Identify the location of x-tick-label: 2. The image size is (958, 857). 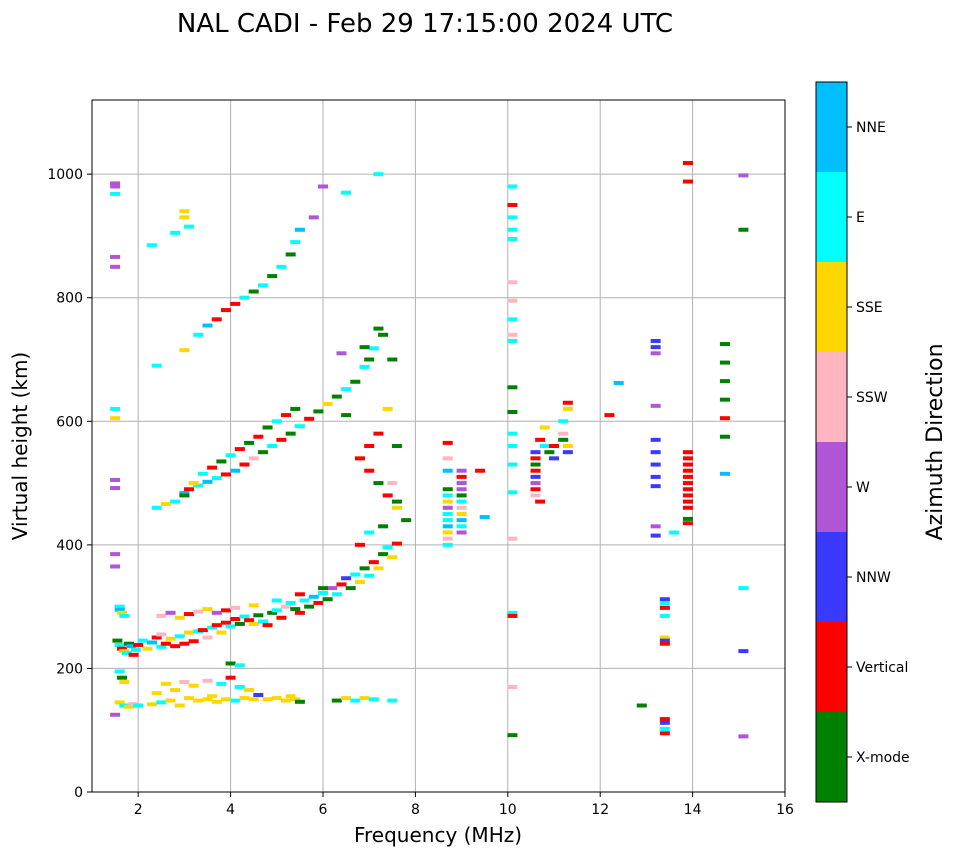
(138, 810).